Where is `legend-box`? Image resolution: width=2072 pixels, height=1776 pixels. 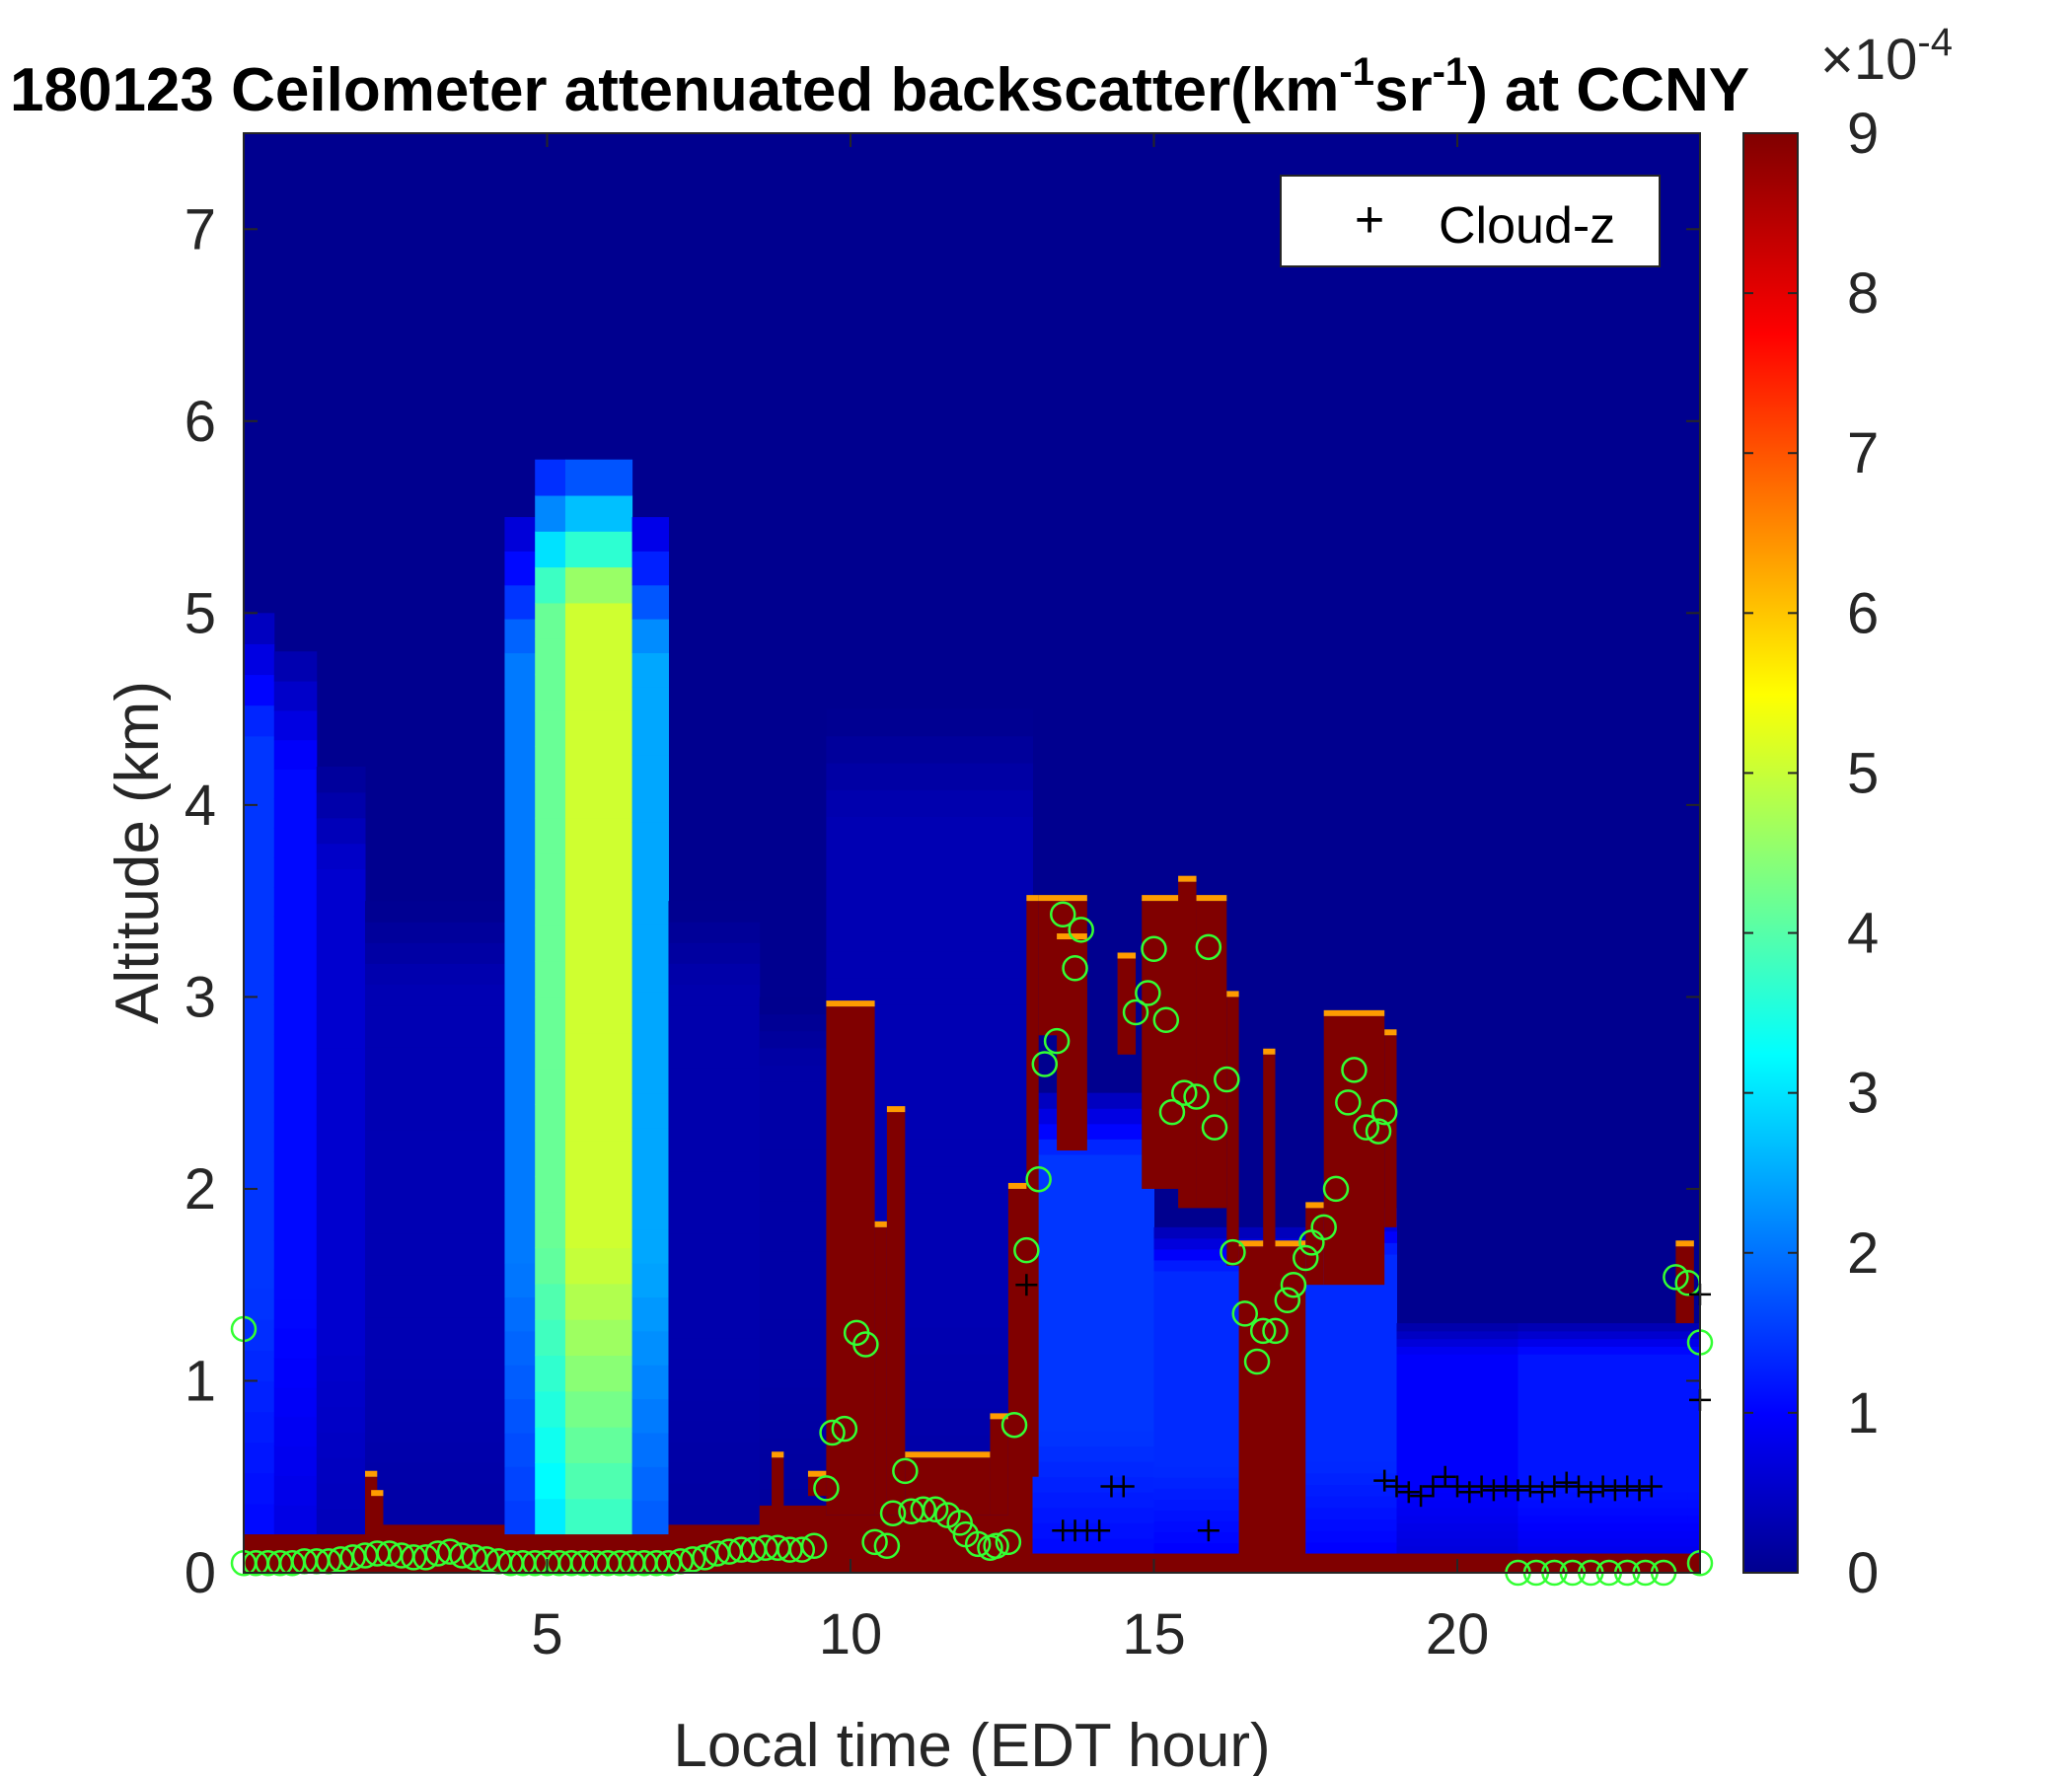
legend-box is located at coordinates (1470, 221).